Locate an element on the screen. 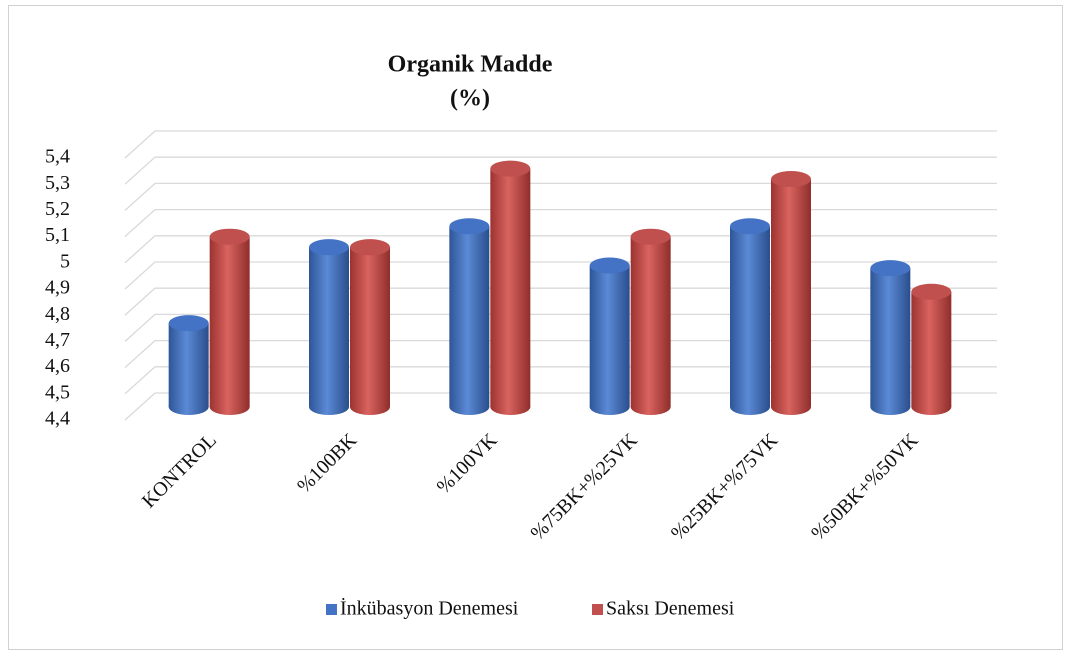 Image resolution: width=1072 pixels, height=653 pixels. y-tick-label: 4,6 is located at coordinates (57, 366).